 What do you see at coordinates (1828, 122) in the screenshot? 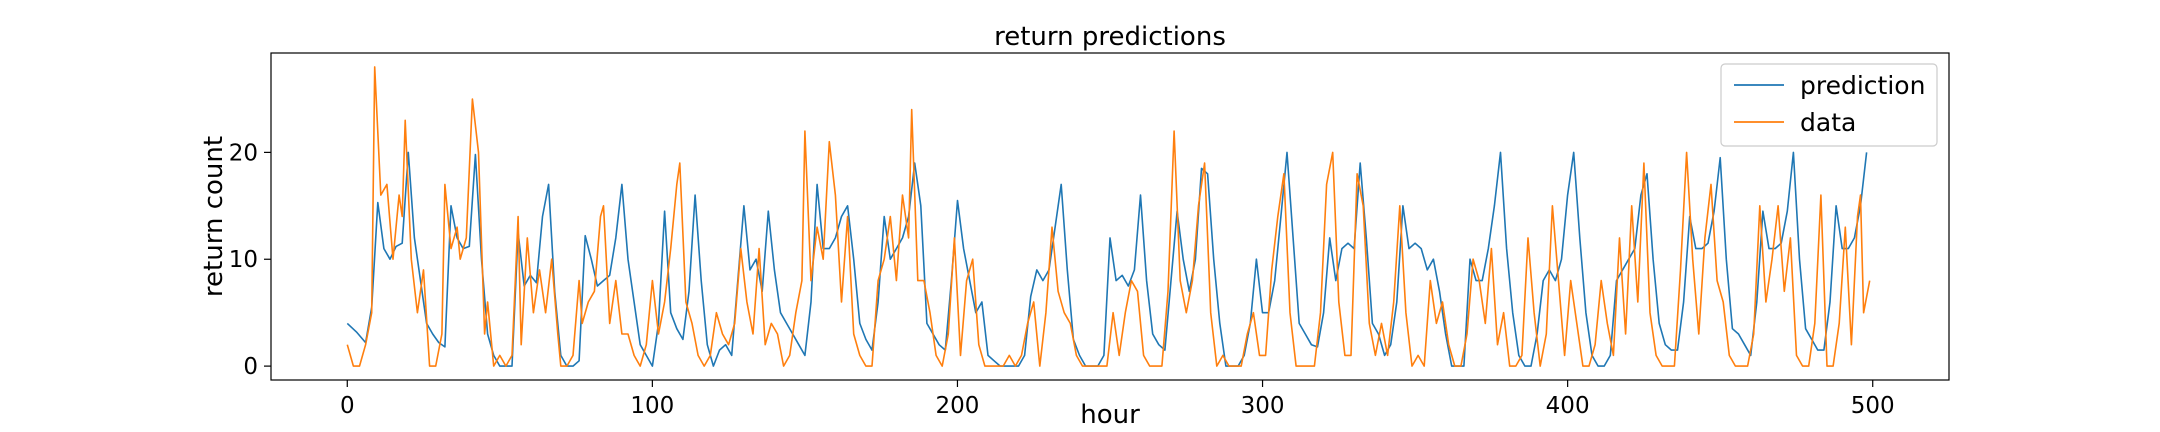
I see `legend-label-data: data` at bounding box center [1828, 122].